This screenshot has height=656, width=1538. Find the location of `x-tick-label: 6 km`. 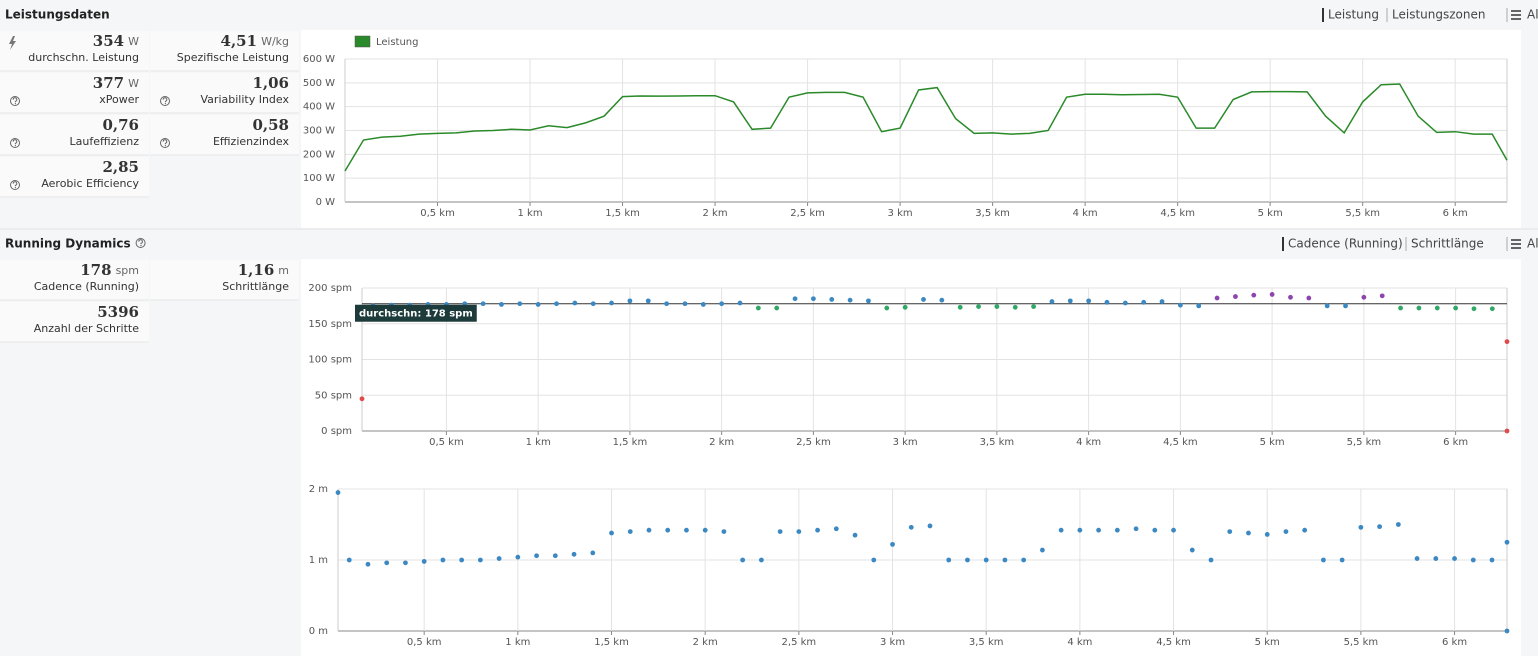

x-tick-label: 6 km is located at coordinates (1454, 642).